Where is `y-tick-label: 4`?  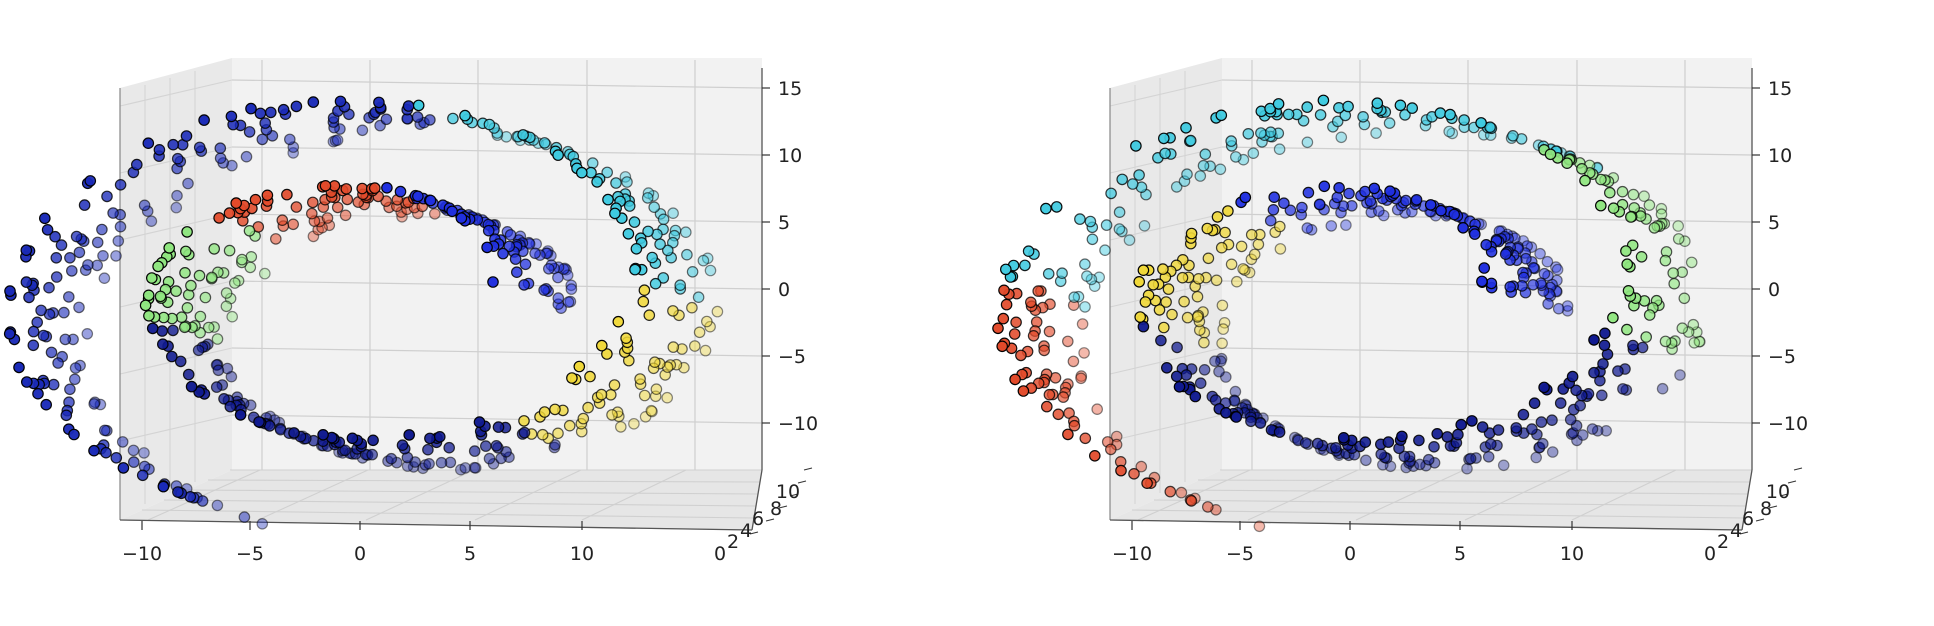 y-tick-label: 4 is located at coordinates (1736, 531).